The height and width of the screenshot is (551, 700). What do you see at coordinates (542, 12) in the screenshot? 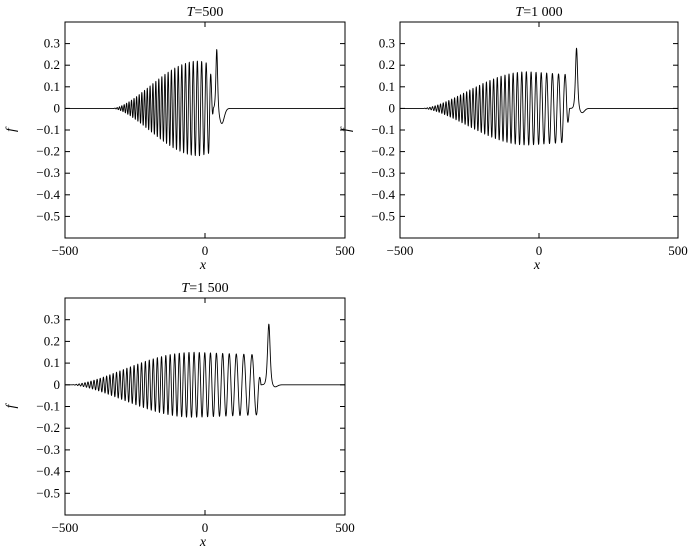
I see `title-value: =1 000` at bounding box center [542, 12].